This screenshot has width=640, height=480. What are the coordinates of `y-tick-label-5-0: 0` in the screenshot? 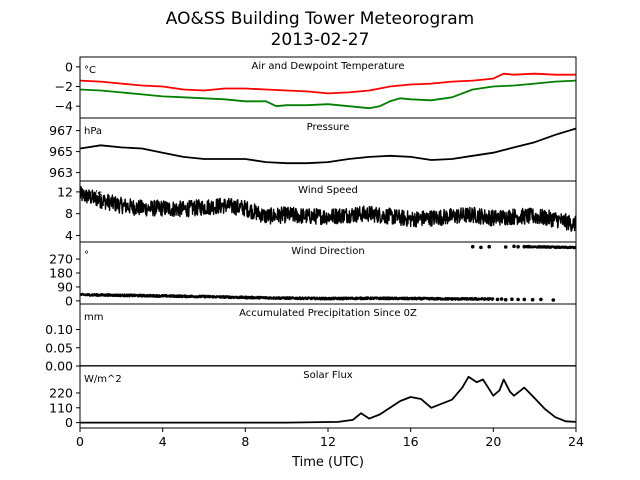 It's located at (69, 422).